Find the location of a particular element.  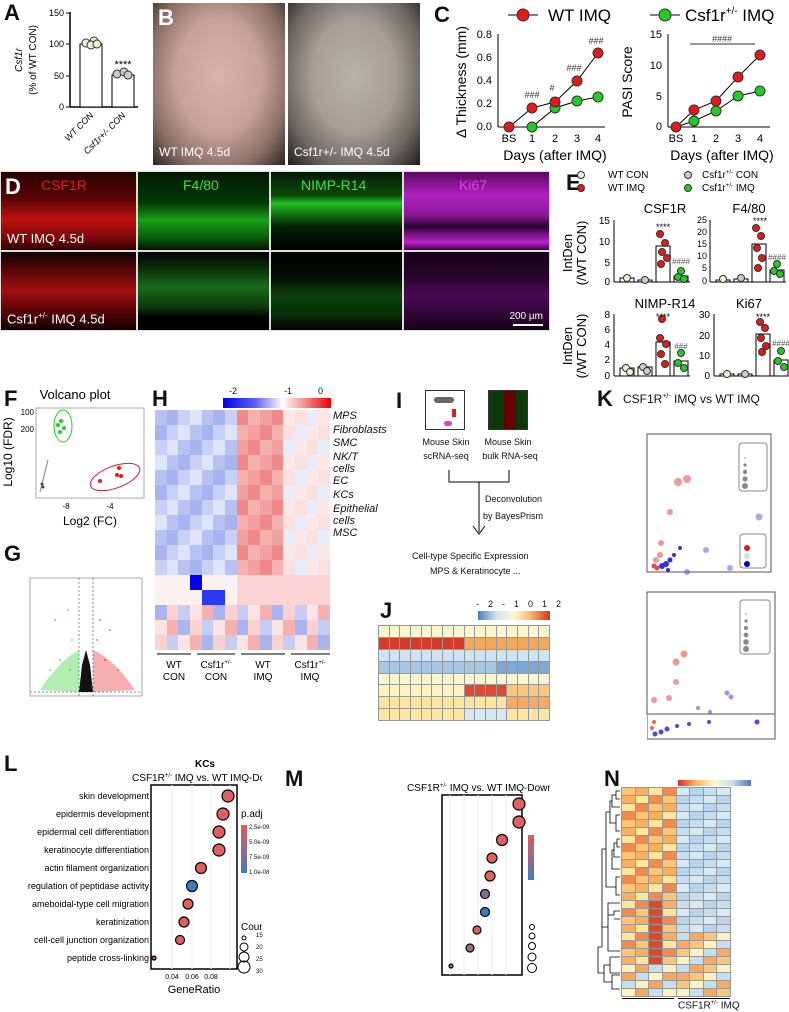

scale-bar is located at coordinates (528, 325).